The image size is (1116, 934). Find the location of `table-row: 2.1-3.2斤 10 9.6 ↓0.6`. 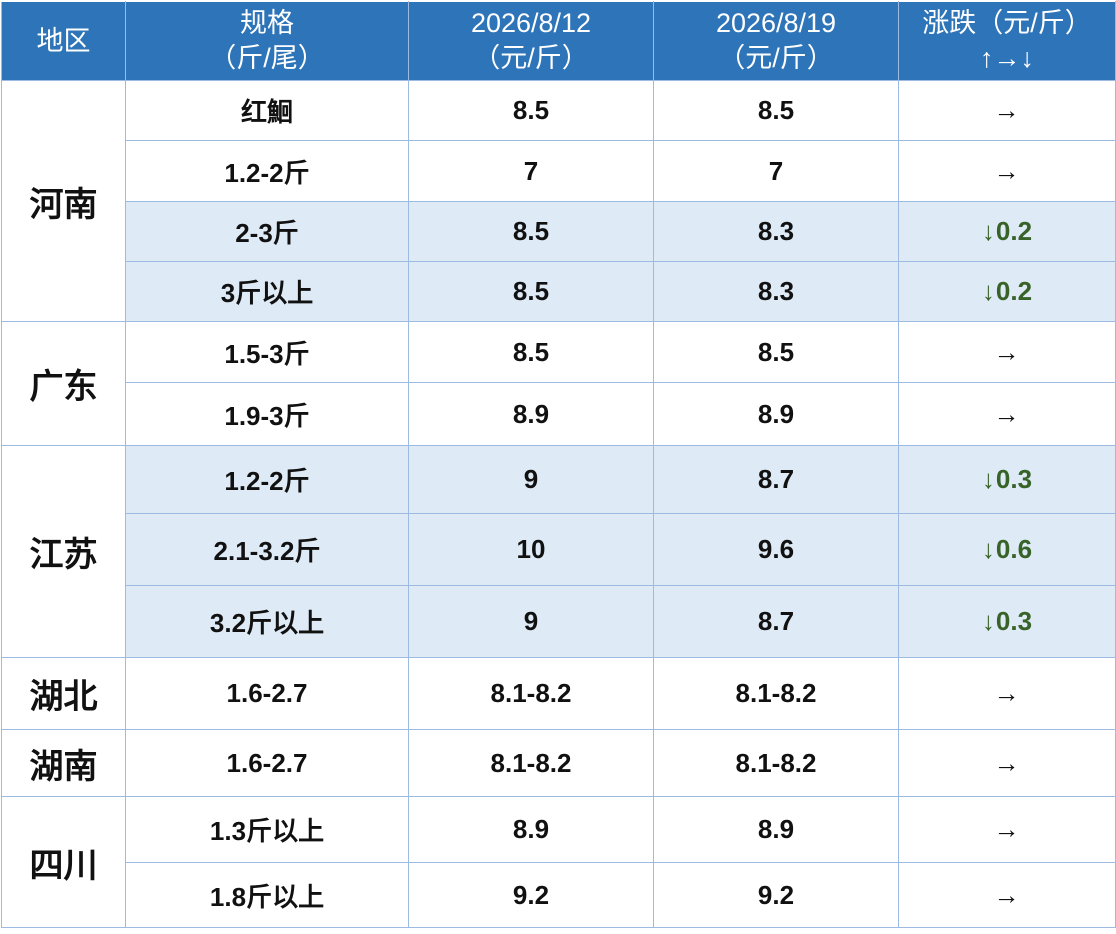

table-row: 2.1-3.2斤 10 9.6 ↓0.6 is located at coordinates (559, 549).